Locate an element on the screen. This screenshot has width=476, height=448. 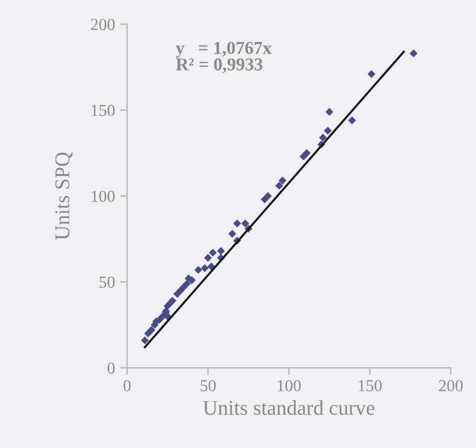
y-tick-label: 100 is located at coordinates (103, 196).